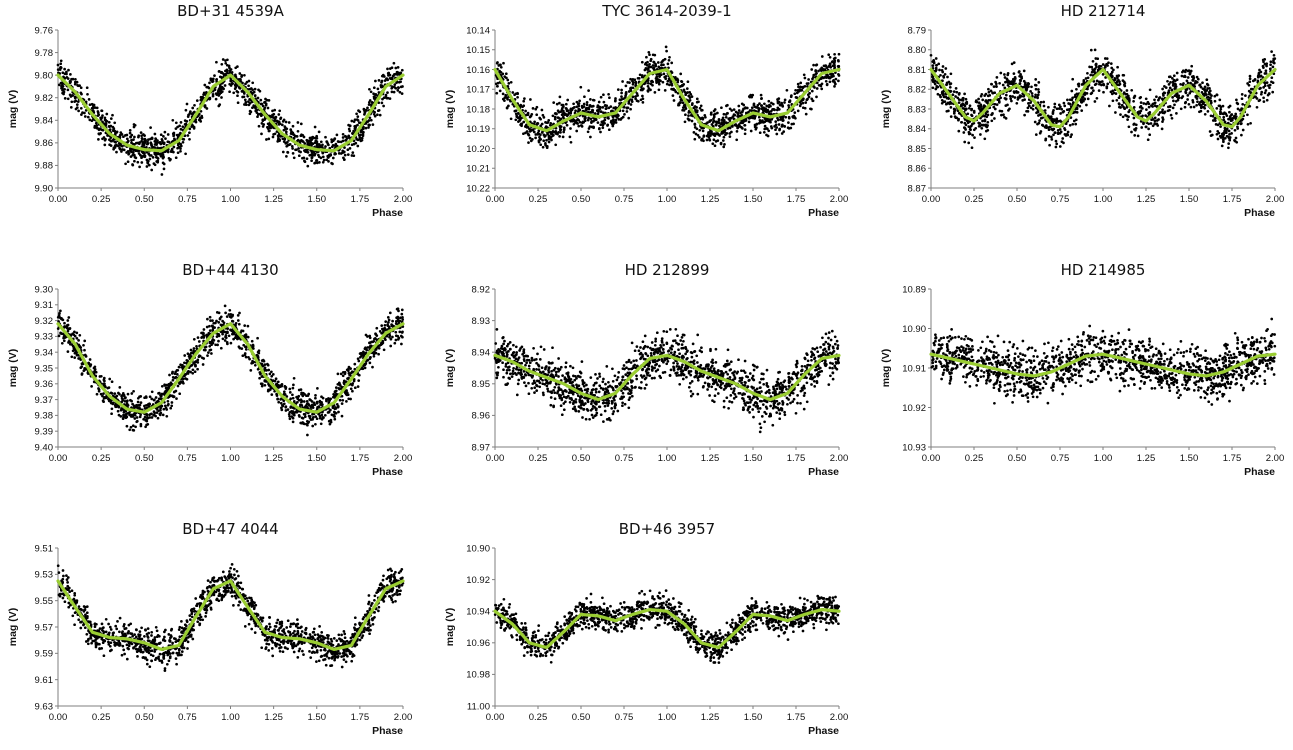 Image resolution: width=1293 pixels, height=750 pixels. What do you see at coordinates (44, 98) in the screenshot?
I see `y-tick-label: 9.82` at bounding box center [44, 98].